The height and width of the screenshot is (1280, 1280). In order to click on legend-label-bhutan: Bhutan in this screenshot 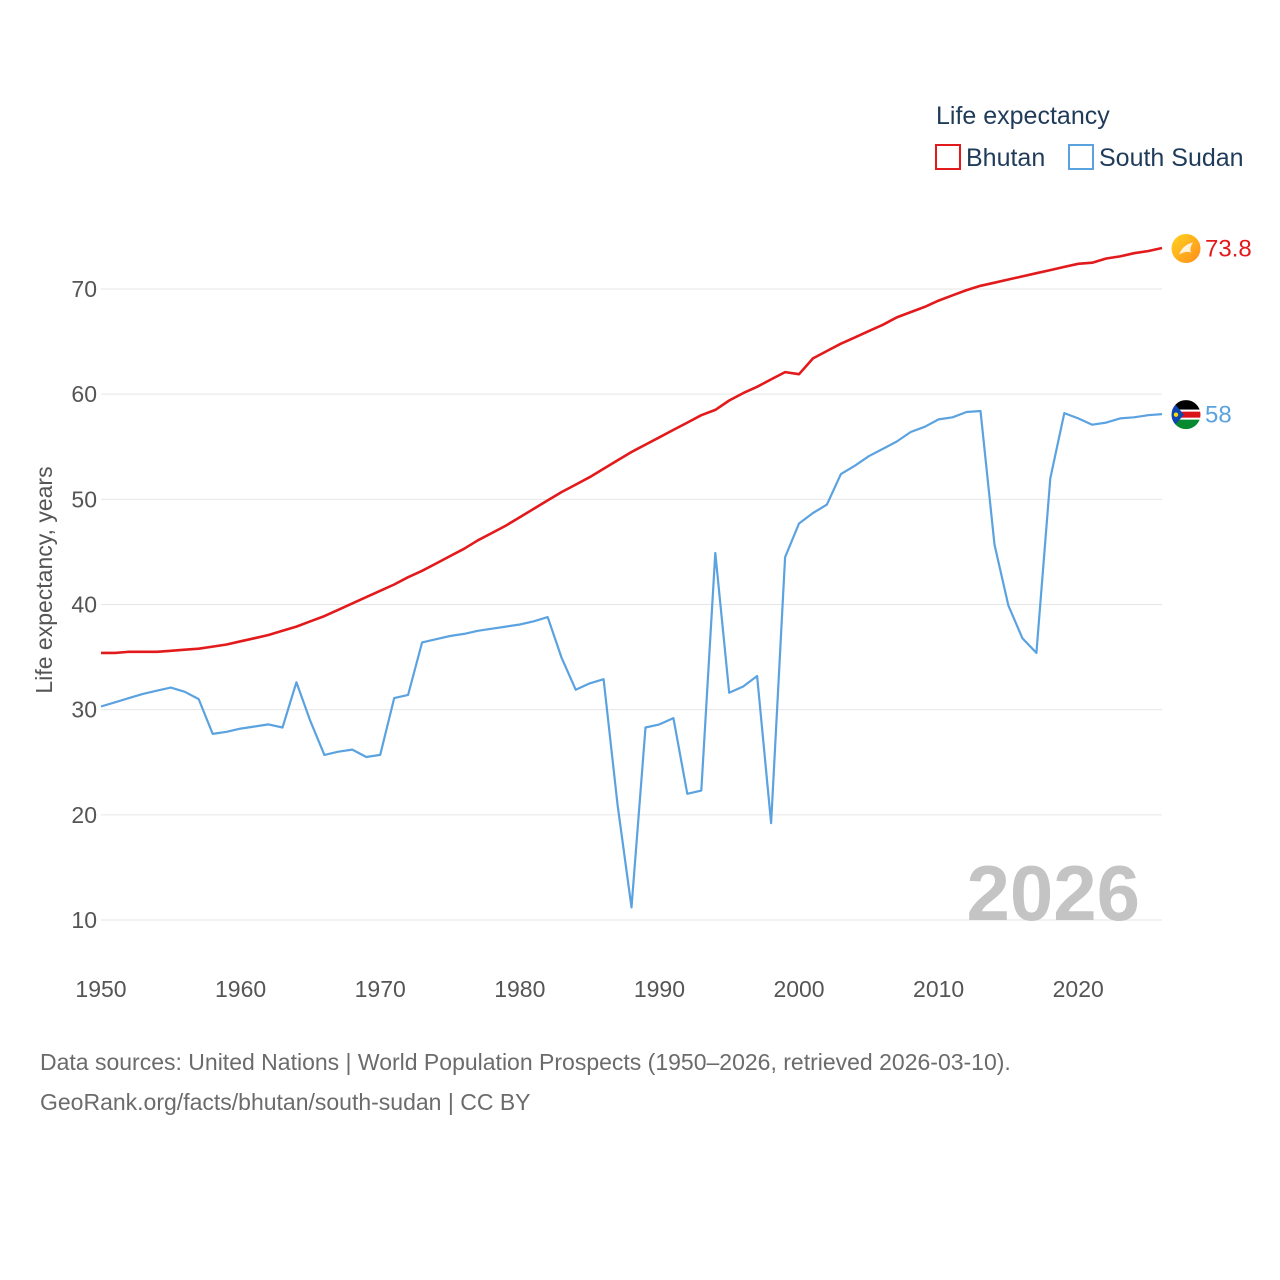, I will do `click(1005, 158)`.